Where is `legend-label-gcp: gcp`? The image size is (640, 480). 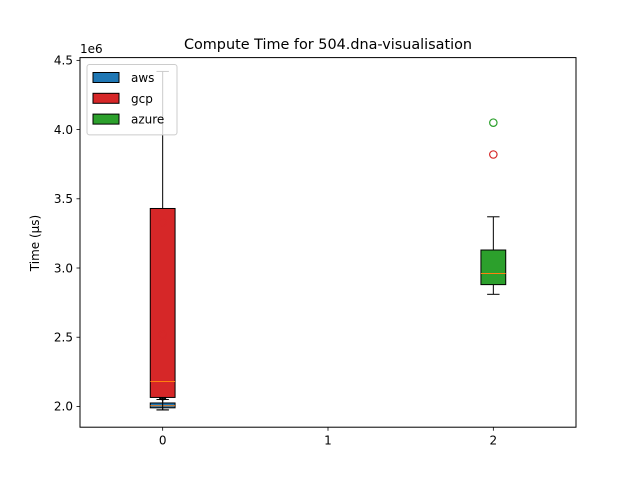
legend-label-gcp: gcp is located at coordinates (142, 99).